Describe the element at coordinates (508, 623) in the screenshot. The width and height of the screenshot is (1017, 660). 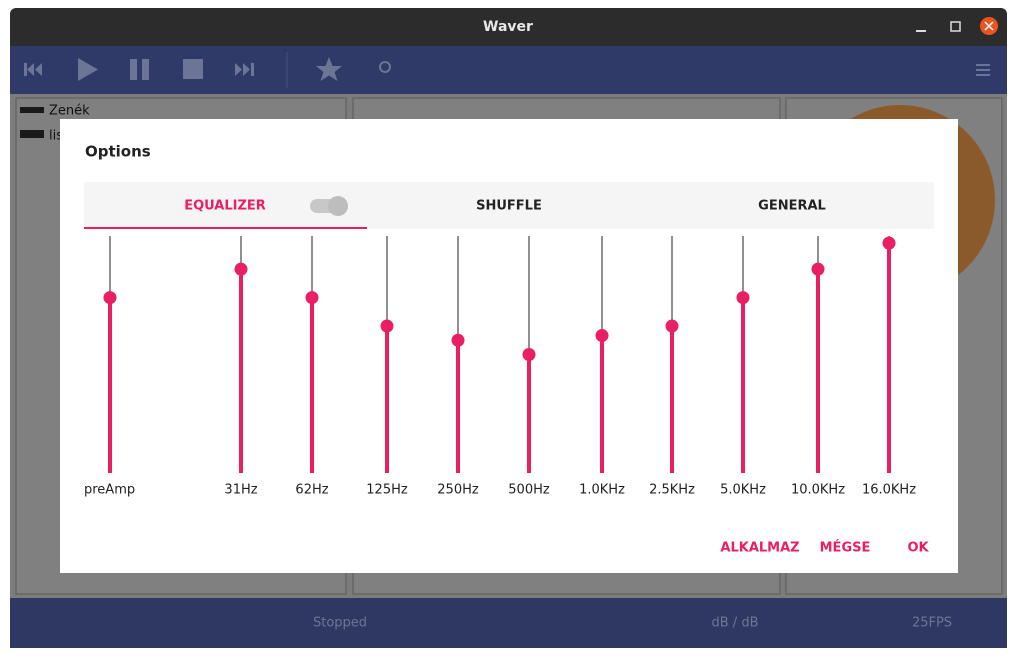
I see `status-bar` at that location.